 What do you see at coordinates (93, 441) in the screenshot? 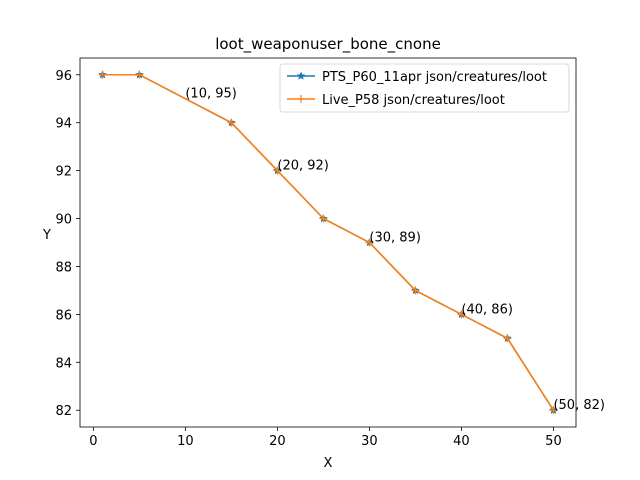
I see `x-tick-label: 0` at bounding box center [93, 441].